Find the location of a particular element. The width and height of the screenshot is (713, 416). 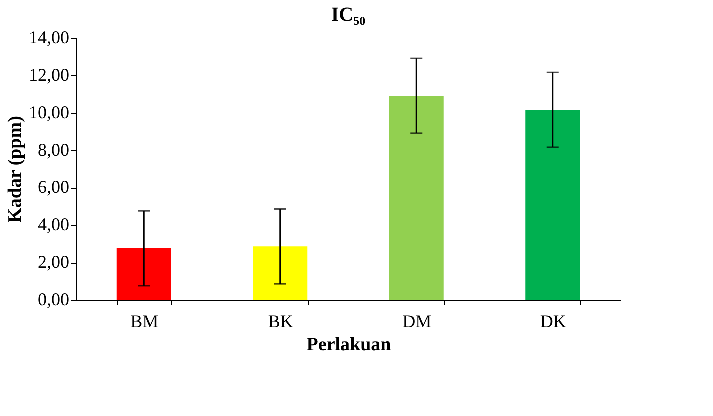

x-tick-label: DK is located at coordinates (553, 322).